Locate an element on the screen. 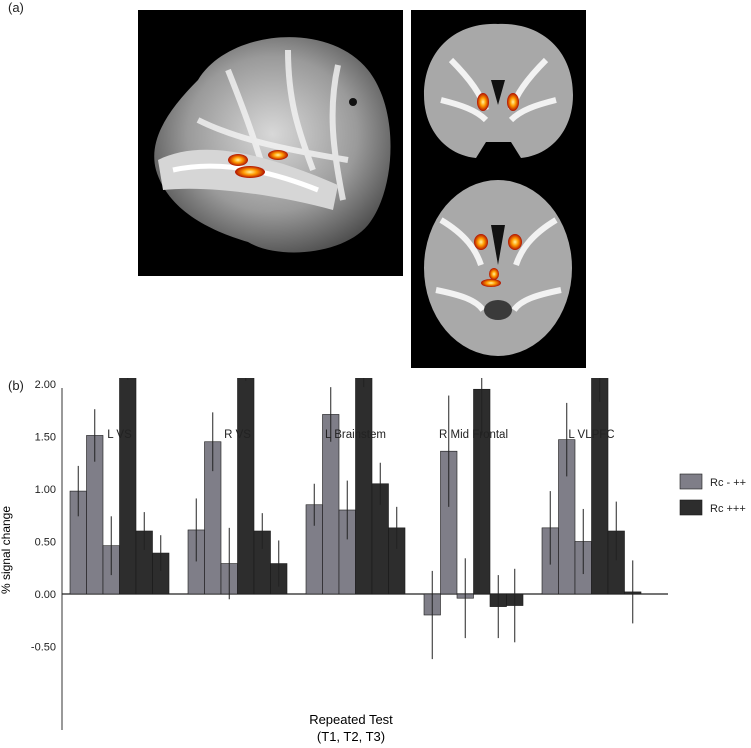 This screenshot has width=751, height=748. panel-b-label: (b) is located at coordinates (16, 385).